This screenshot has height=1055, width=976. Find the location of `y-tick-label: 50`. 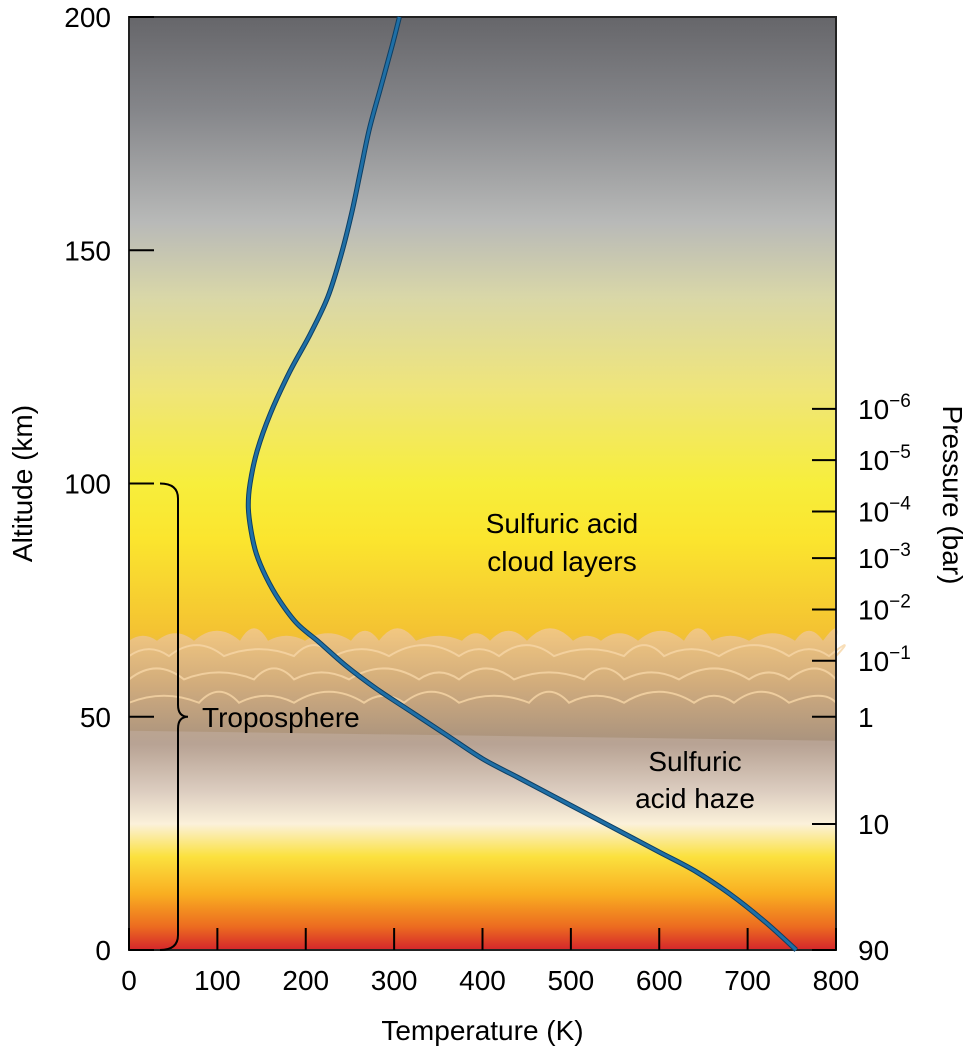

y-tick-label: 50 is located at coordinates (95, 717).